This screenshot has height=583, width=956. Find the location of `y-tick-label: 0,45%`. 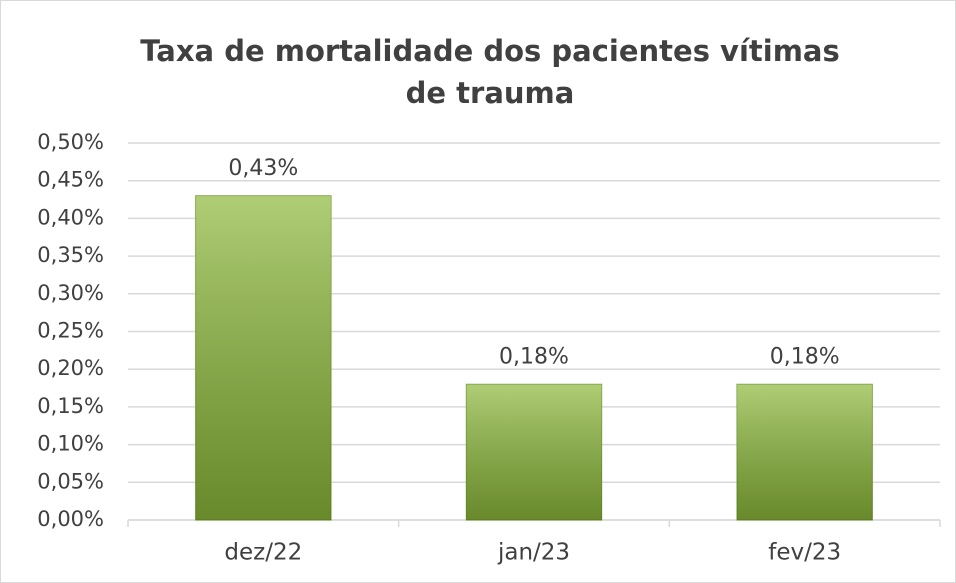

y-tick-label: 0,45% is located at coordinates (70, 180).